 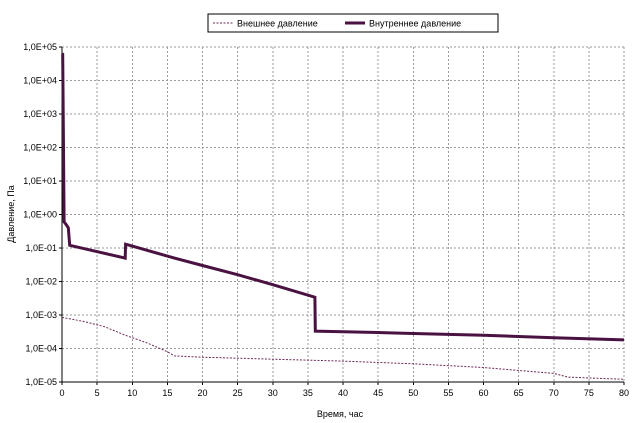 I want to click on legend: Внешнее давление Внутреннее давление, so click(x=353, y=23).